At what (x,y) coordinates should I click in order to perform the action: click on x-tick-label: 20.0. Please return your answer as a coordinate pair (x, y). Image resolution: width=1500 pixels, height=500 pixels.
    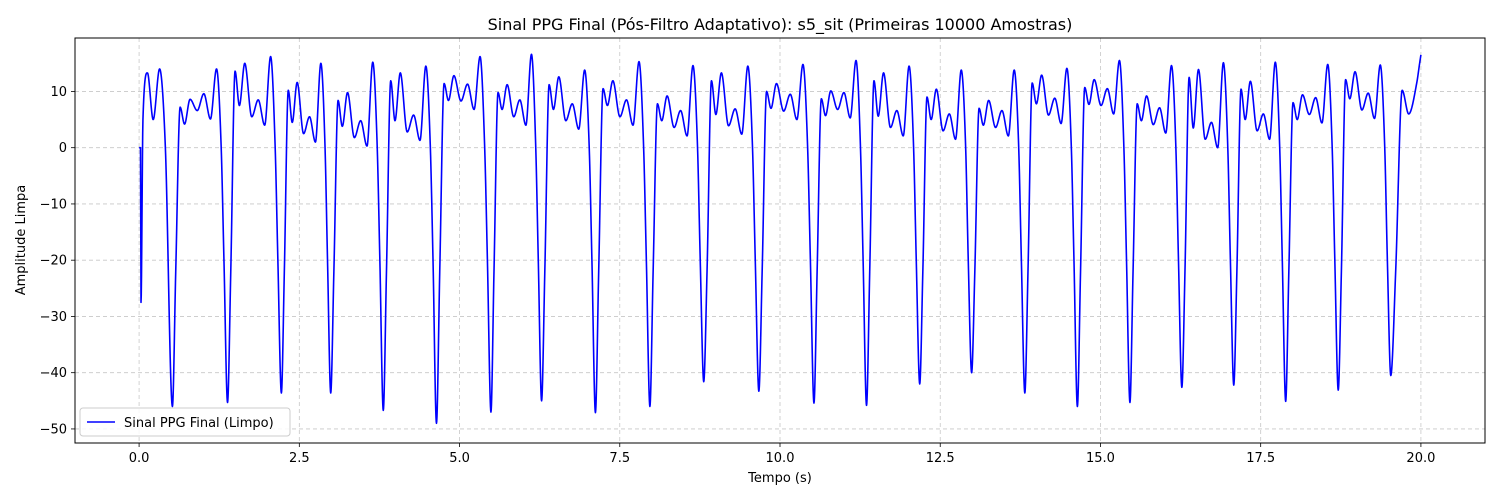
    Looking at the image, I should click on (1420, 458).